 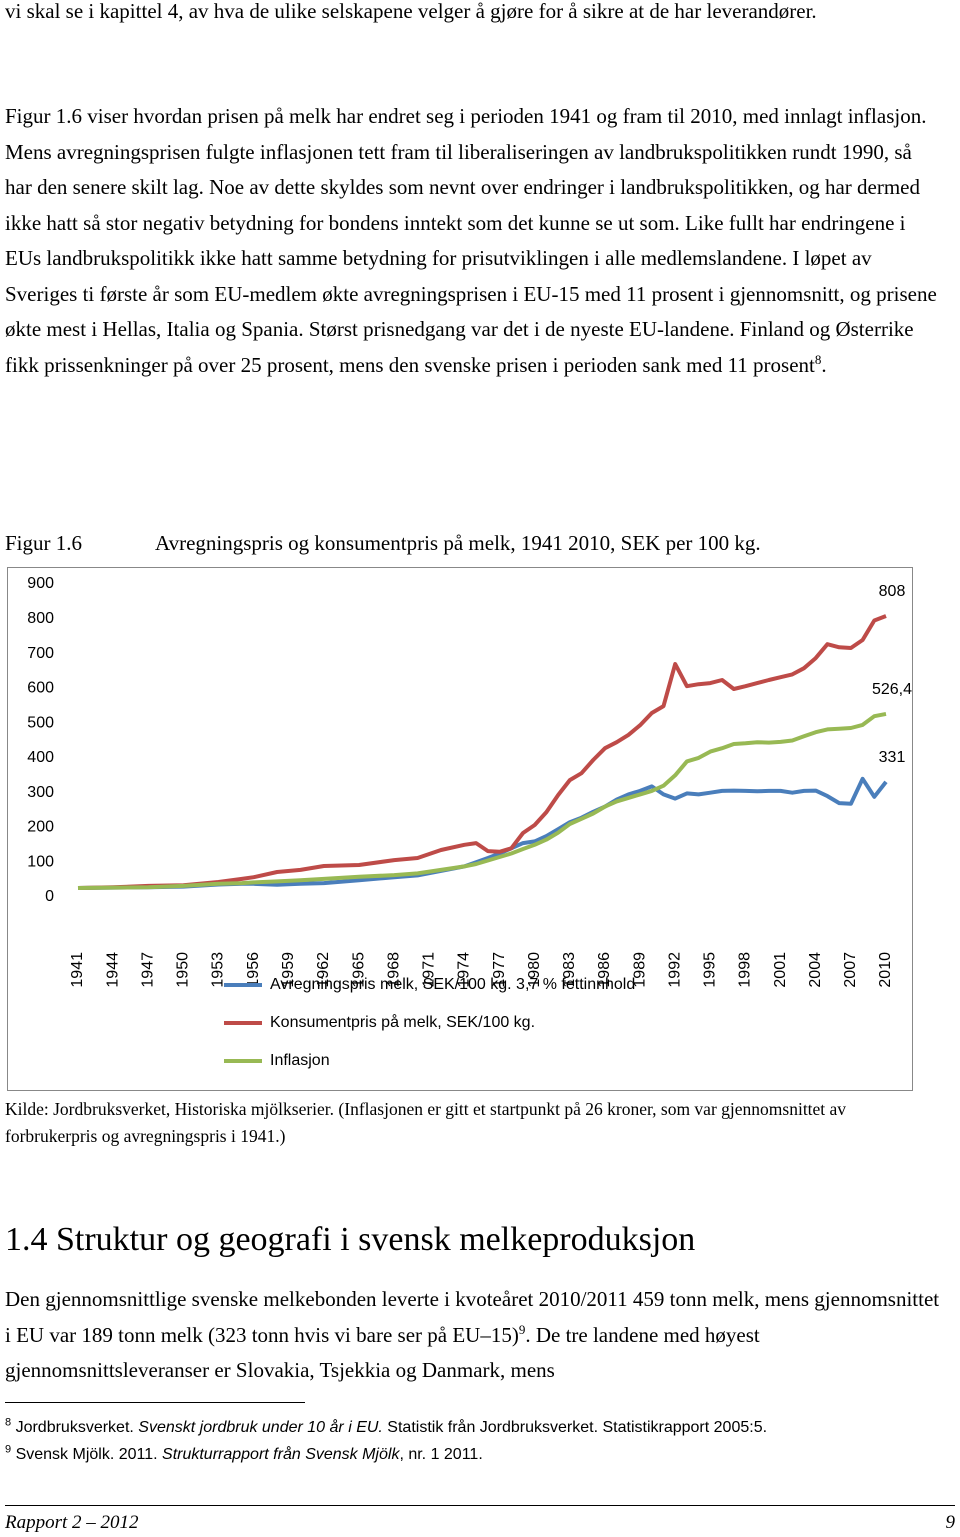 I want to click on y-tick-label: 700, so click(x=40, y=653).